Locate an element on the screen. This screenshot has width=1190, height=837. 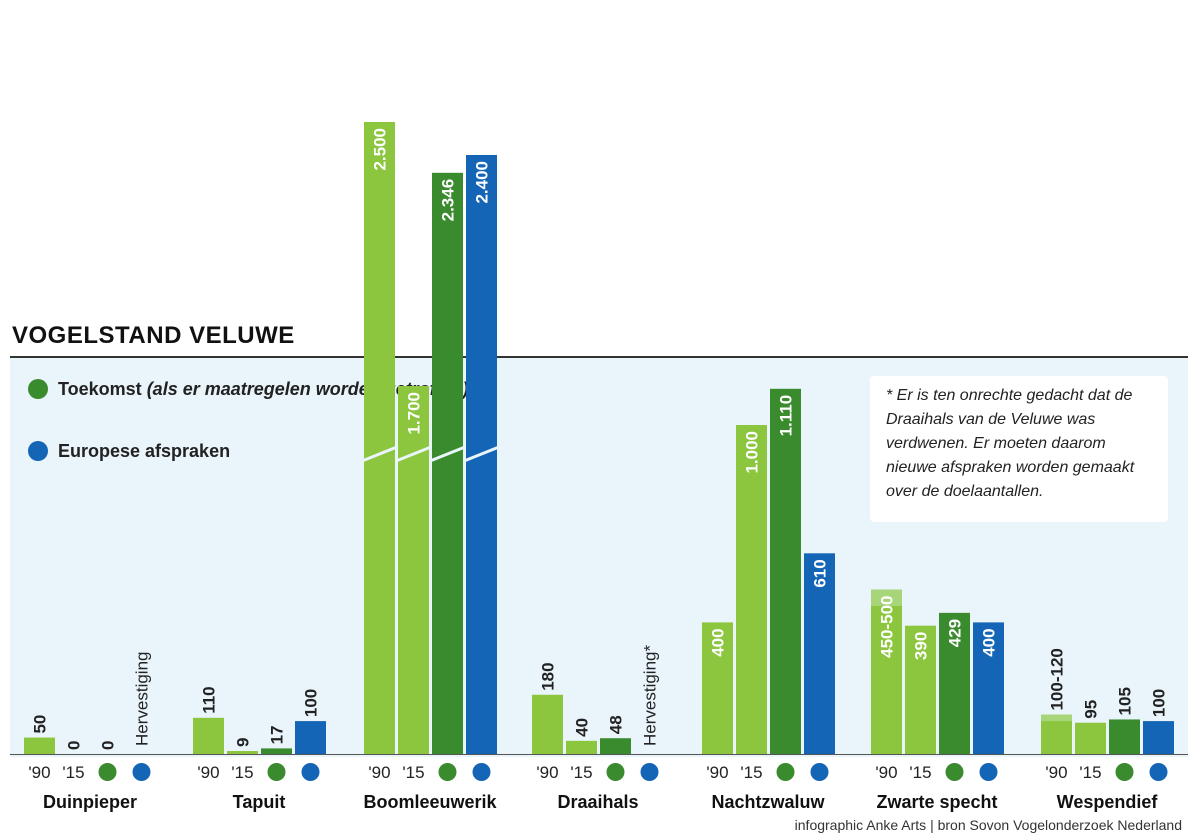
data-label: 105 is located at coordinates (1125, 701).